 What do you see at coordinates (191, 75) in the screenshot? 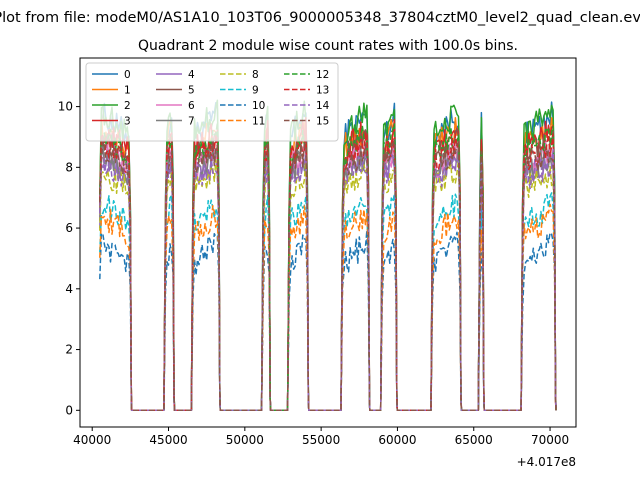
I see `legend-label-4: 4` at bounding box center [191, 75].